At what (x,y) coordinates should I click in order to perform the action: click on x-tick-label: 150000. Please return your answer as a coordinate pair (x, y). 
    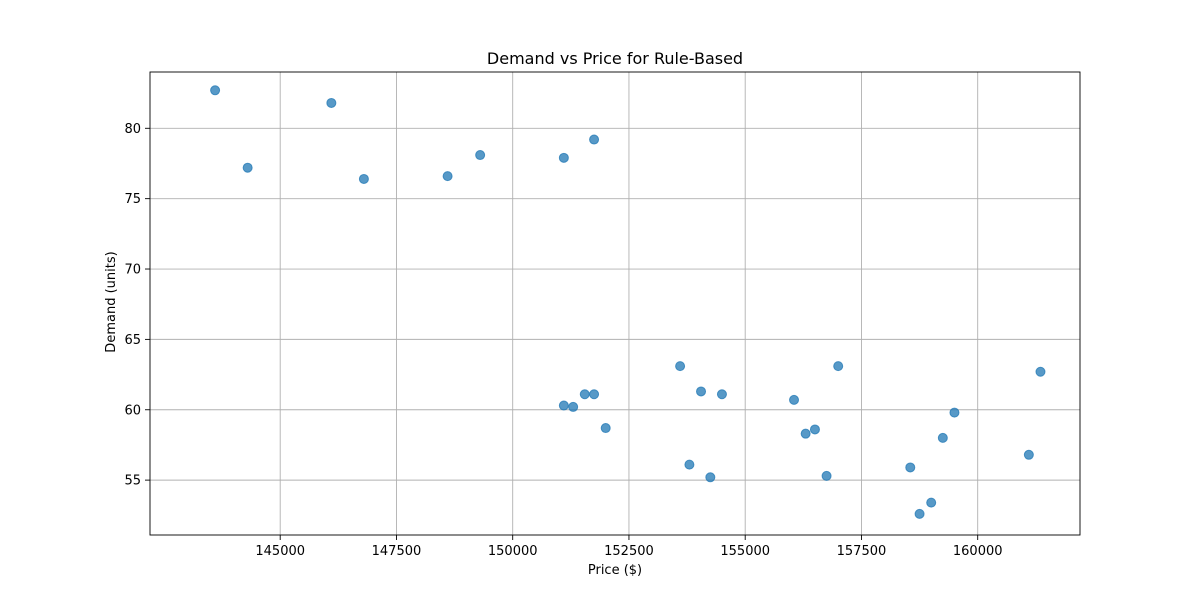
    Looking at the image, I should click on (513, 551).